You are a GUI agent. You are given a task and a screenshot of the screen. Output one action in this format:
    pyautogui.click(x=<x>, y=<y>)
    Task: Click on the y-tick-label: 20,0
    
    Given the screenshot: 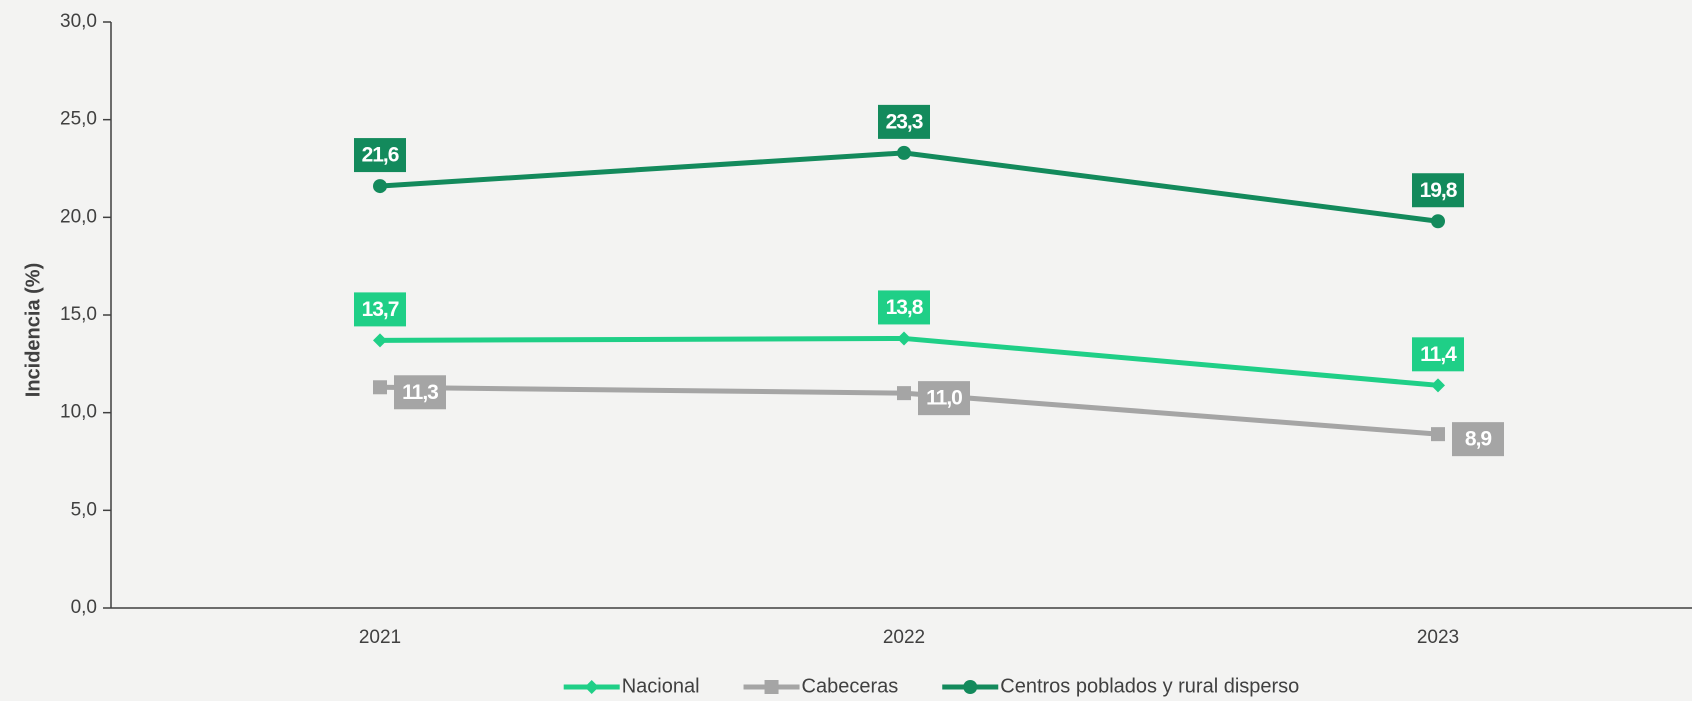 What is the action you would take?
    pyautogui.click(x=78, y=216)
    